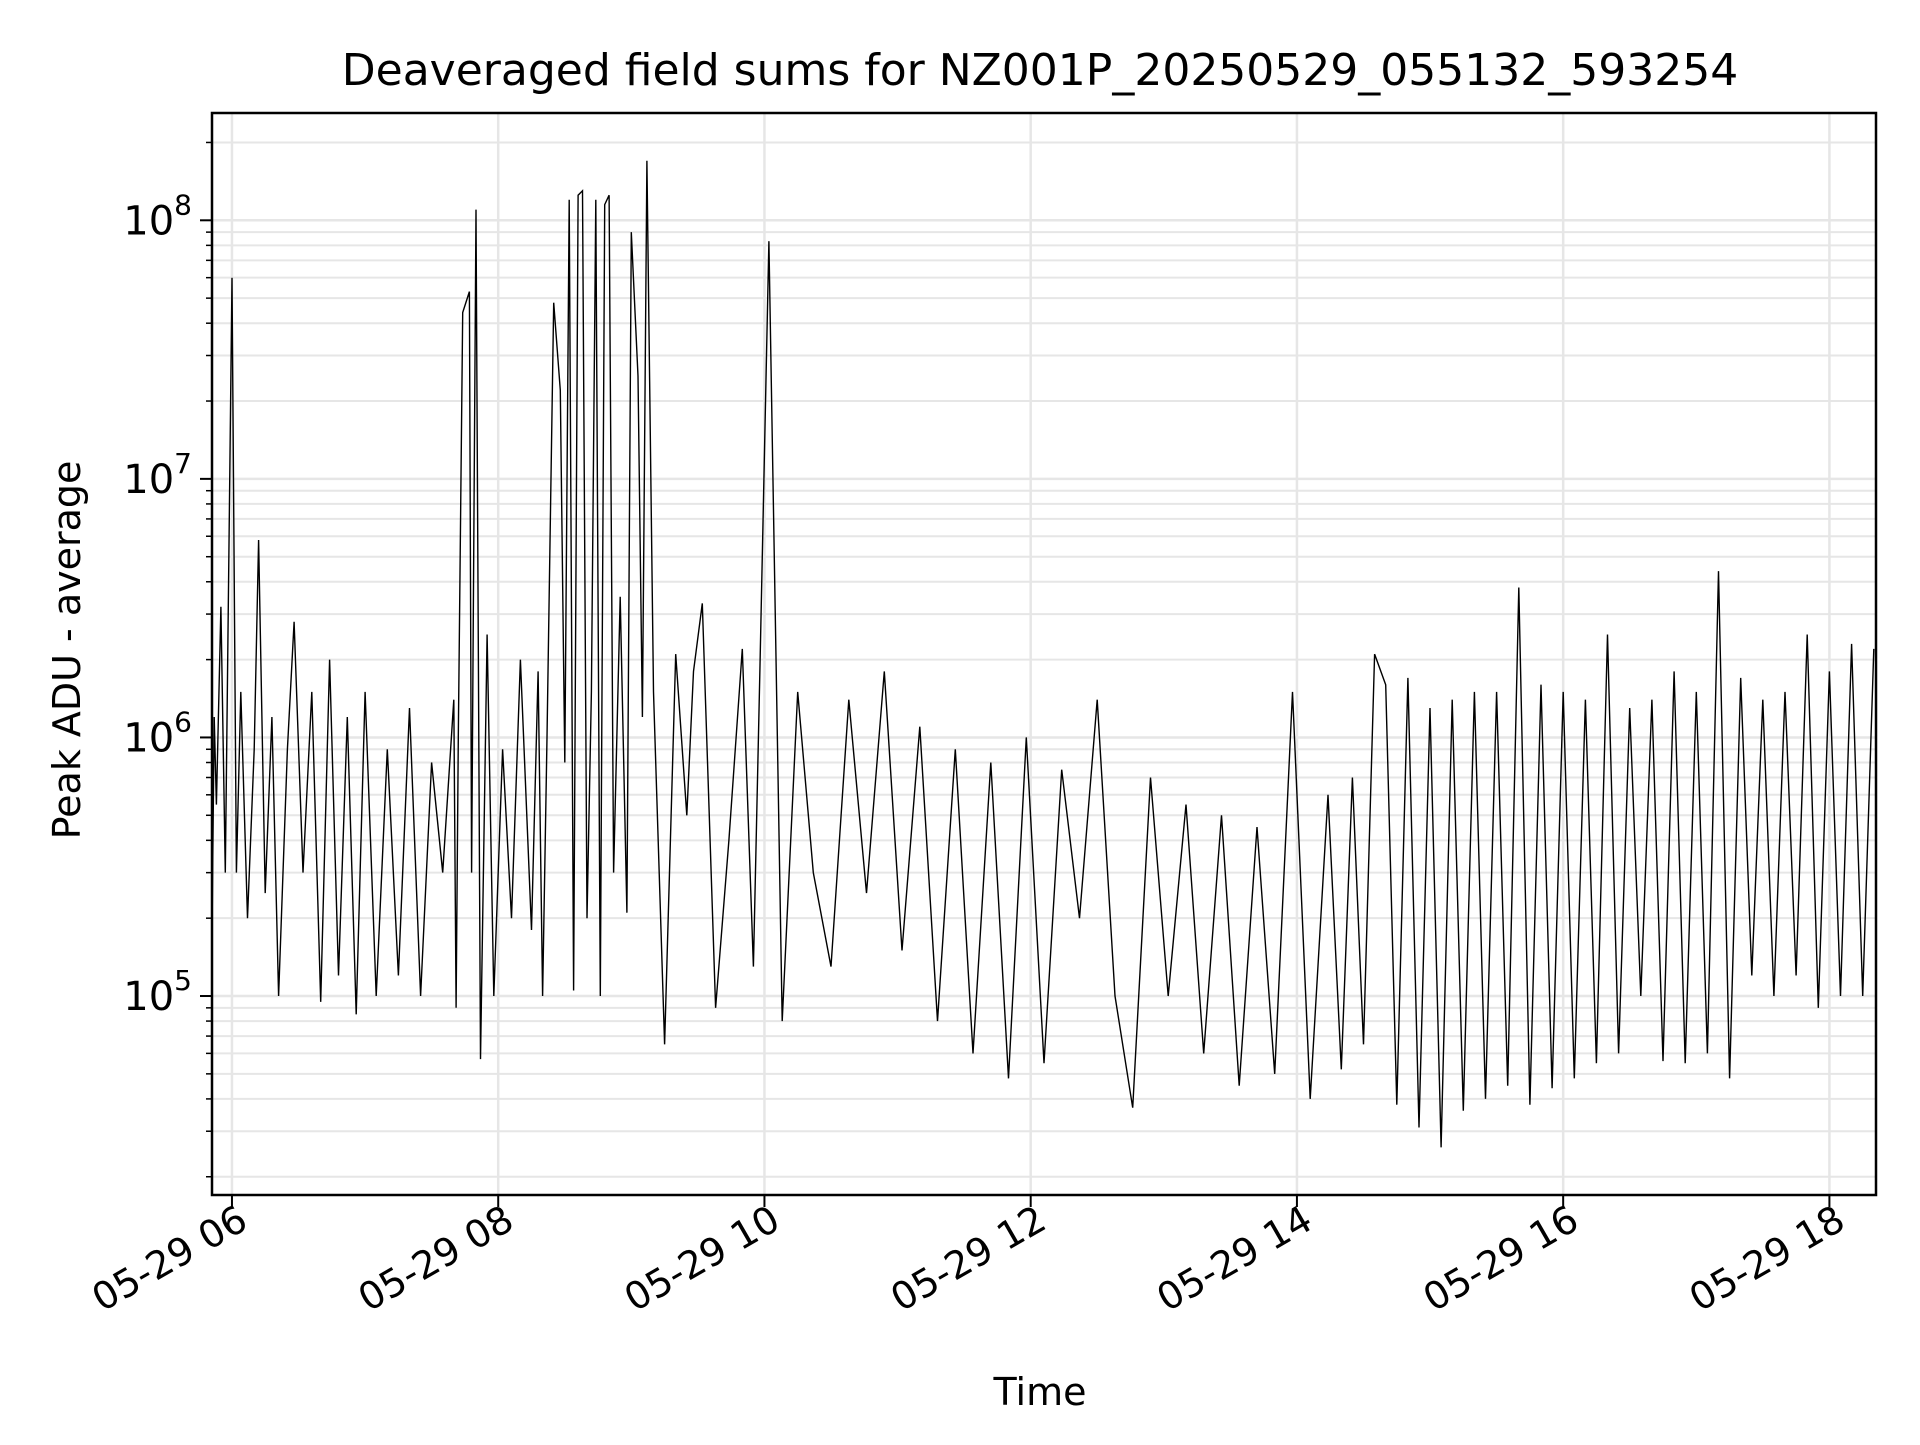 Image resolution: width=1920 pixels, height=1445 pixels. What do you see at coordinates (157, 216) in the screenshot?
I see `y-tick-label: 10⁸` at bounding box center [157, 216].